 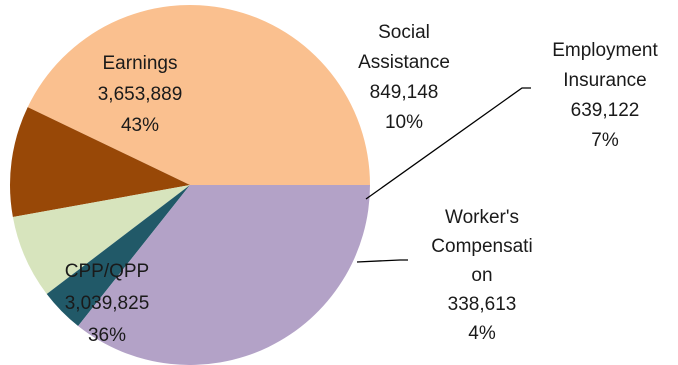 I want to click on slice-label-employment-insurance: Employment Insurance 639,122 7%, so click(x=605, y=95).